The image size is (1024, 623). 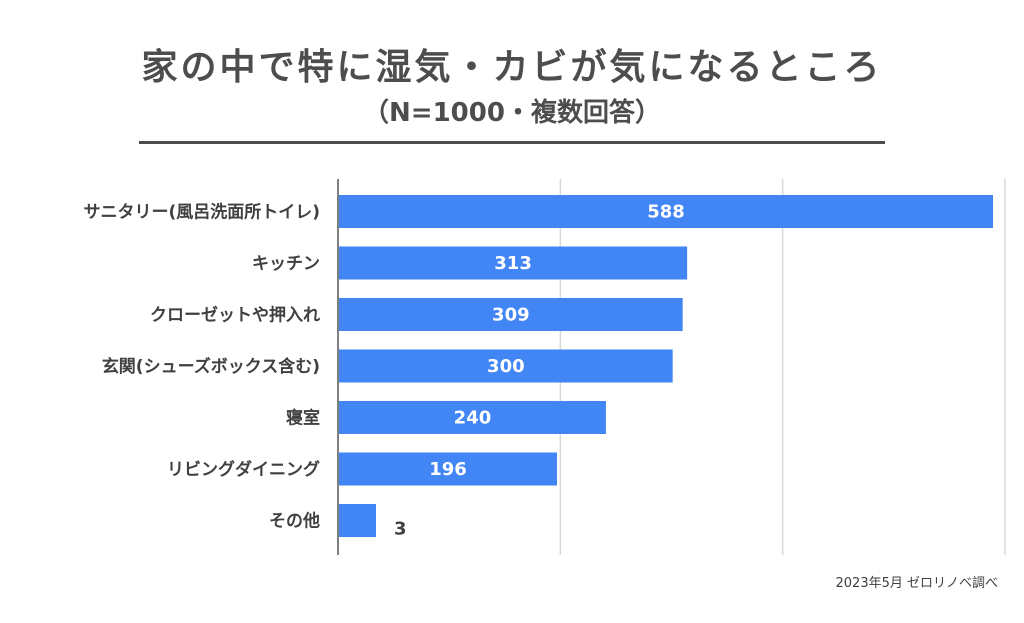 I want to click on value-label: 313, so click(x=513, y=263).